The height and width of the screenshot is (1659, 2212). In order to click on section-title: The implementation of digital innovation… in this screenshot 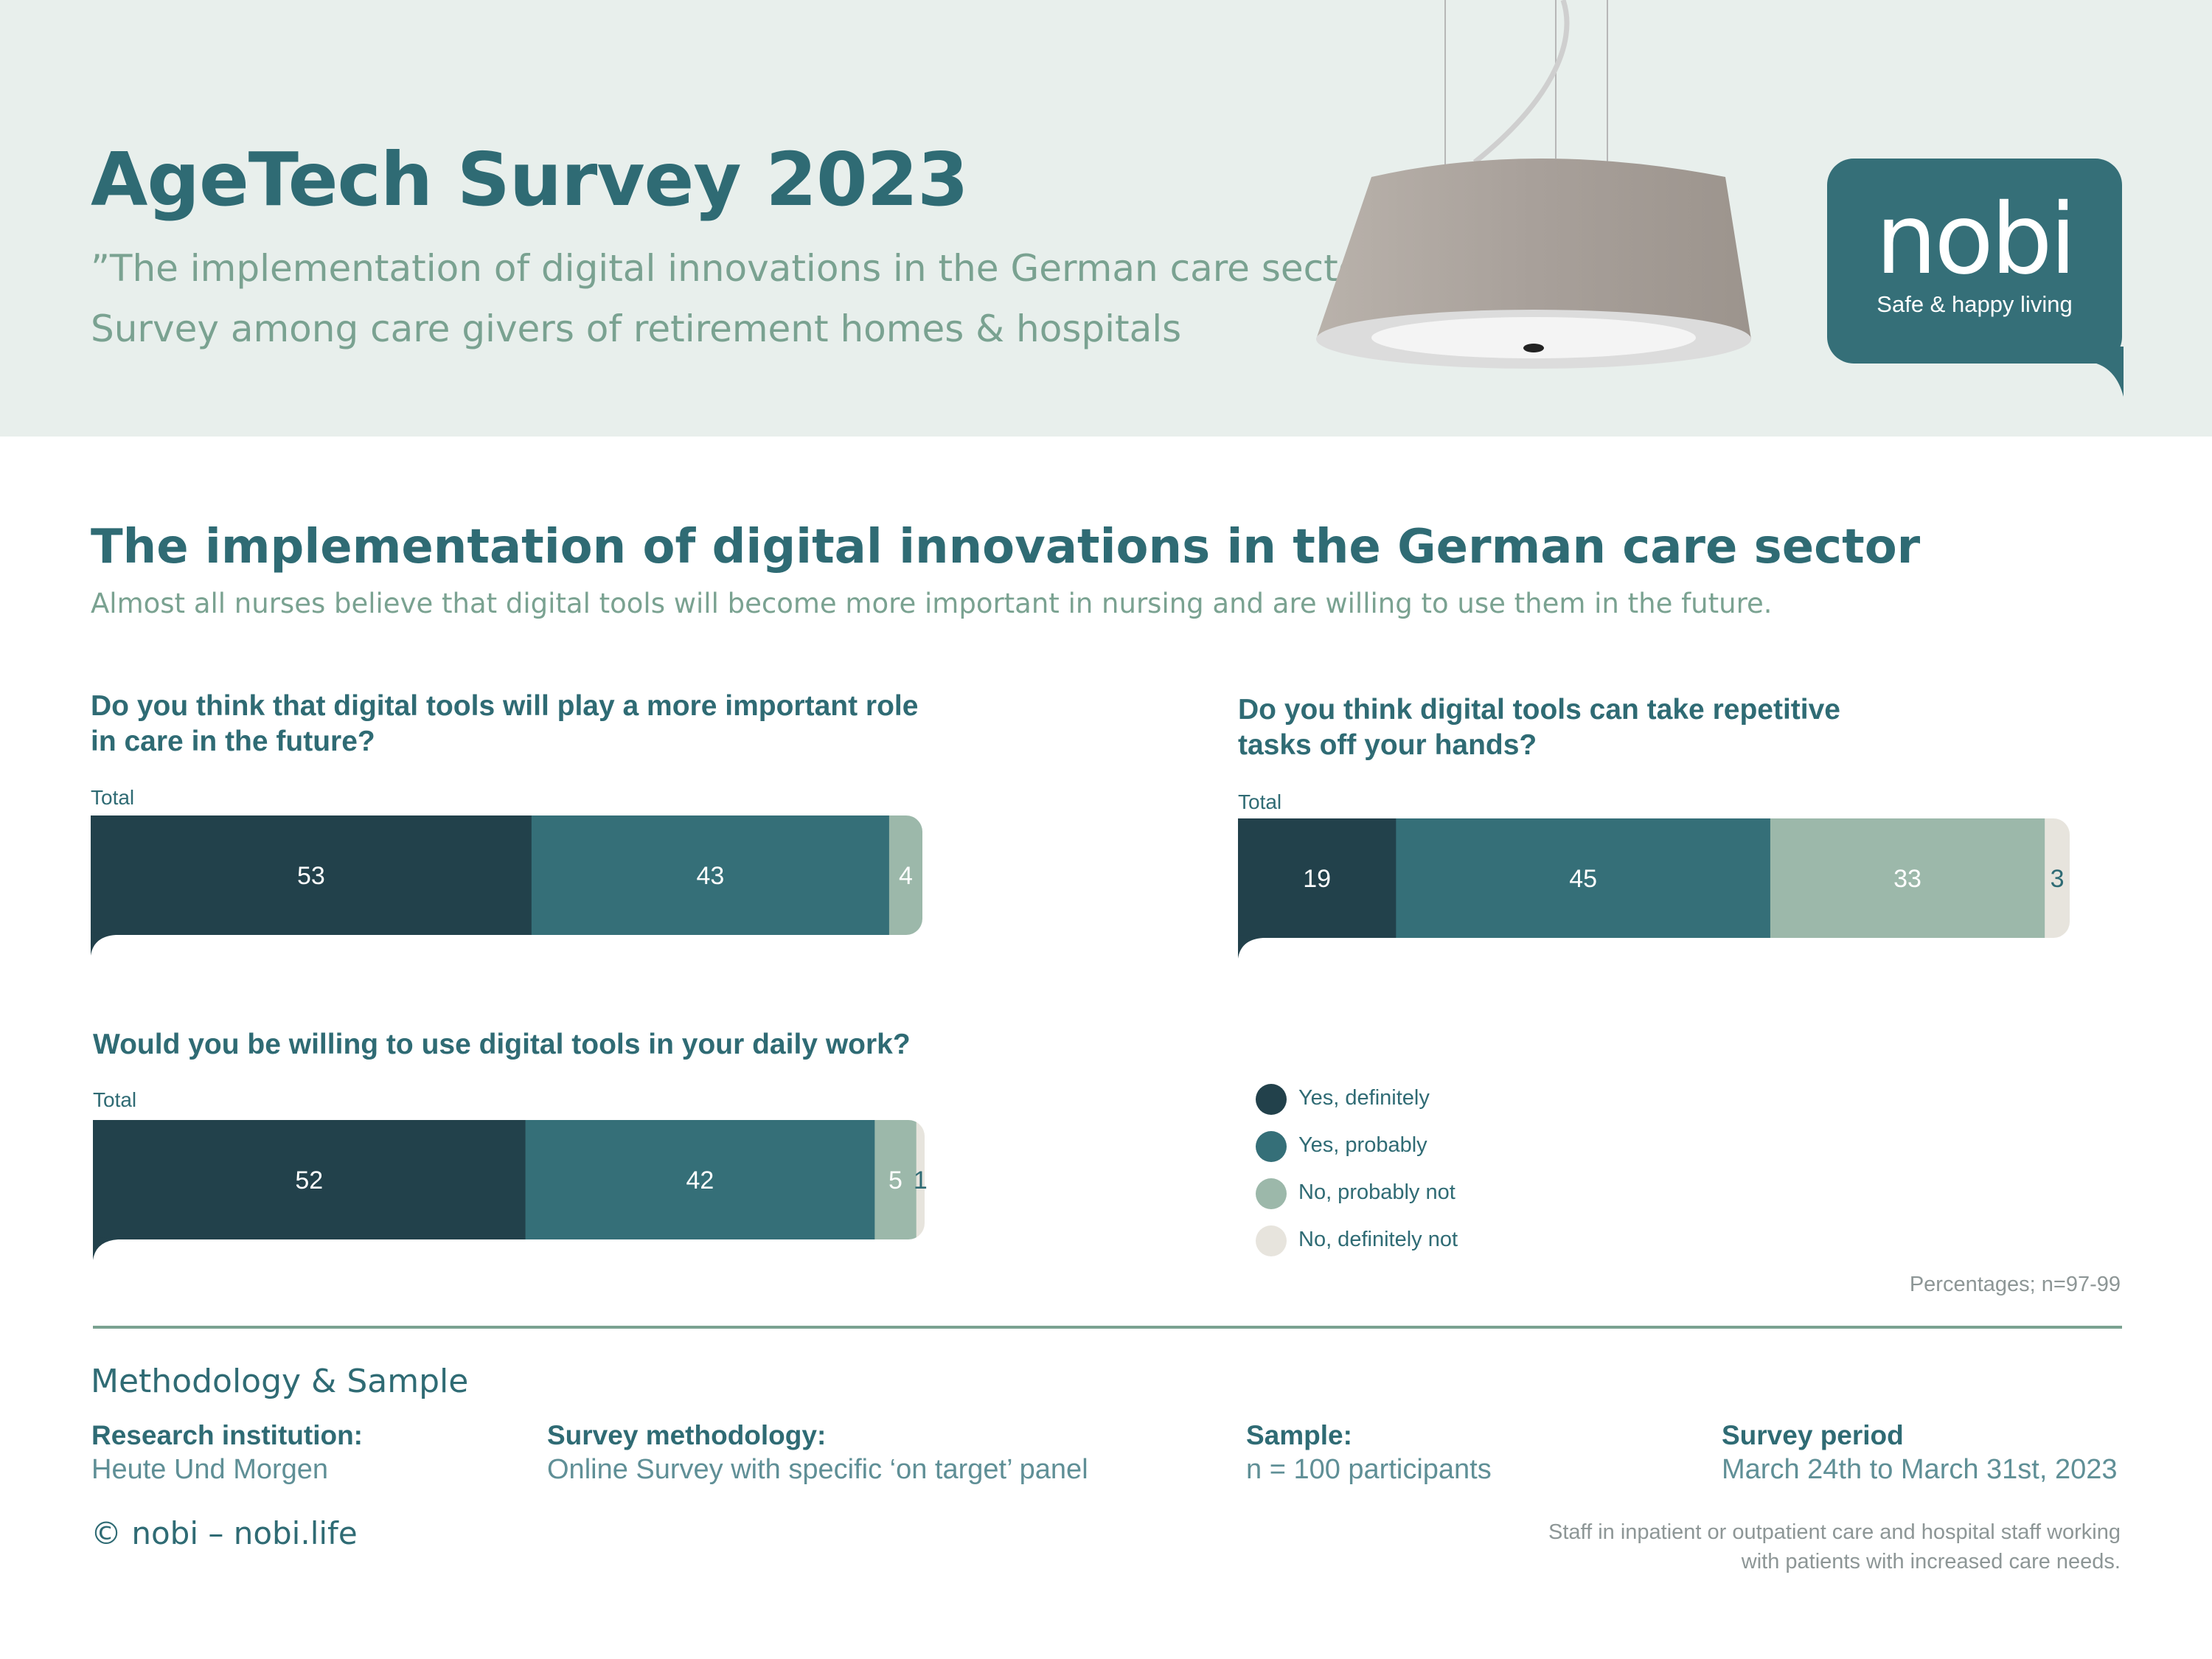, I will do `click(1006, 547)`.